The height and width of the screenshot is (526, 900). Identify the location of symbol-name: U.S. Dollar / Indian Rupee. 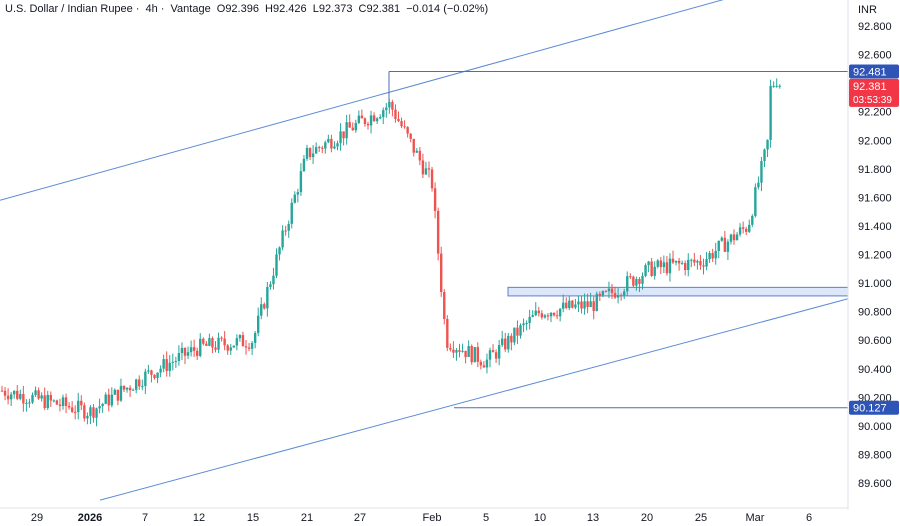
(69, 9).